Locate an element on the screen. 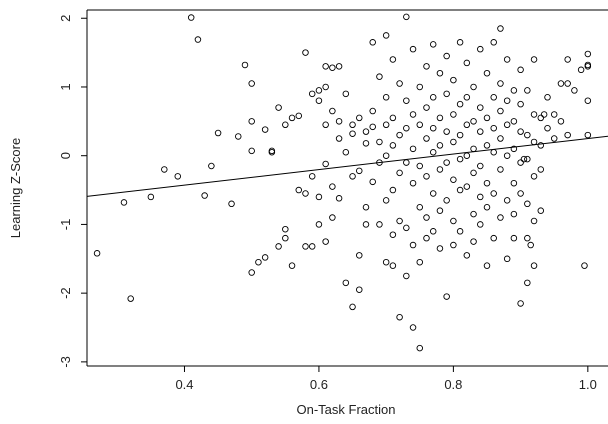 This screenshot has width=608, height=424. x-tick-label: 0.6 is located at coordinates (319, 384).